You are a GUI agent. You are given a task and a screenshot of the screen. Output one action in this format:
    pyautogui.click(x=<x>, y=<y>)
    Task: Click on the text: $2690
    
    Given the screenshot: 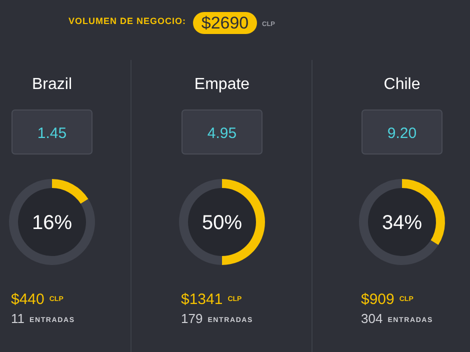 What is the action you would take?
    pyautogui.click(x=225, y=23)
    